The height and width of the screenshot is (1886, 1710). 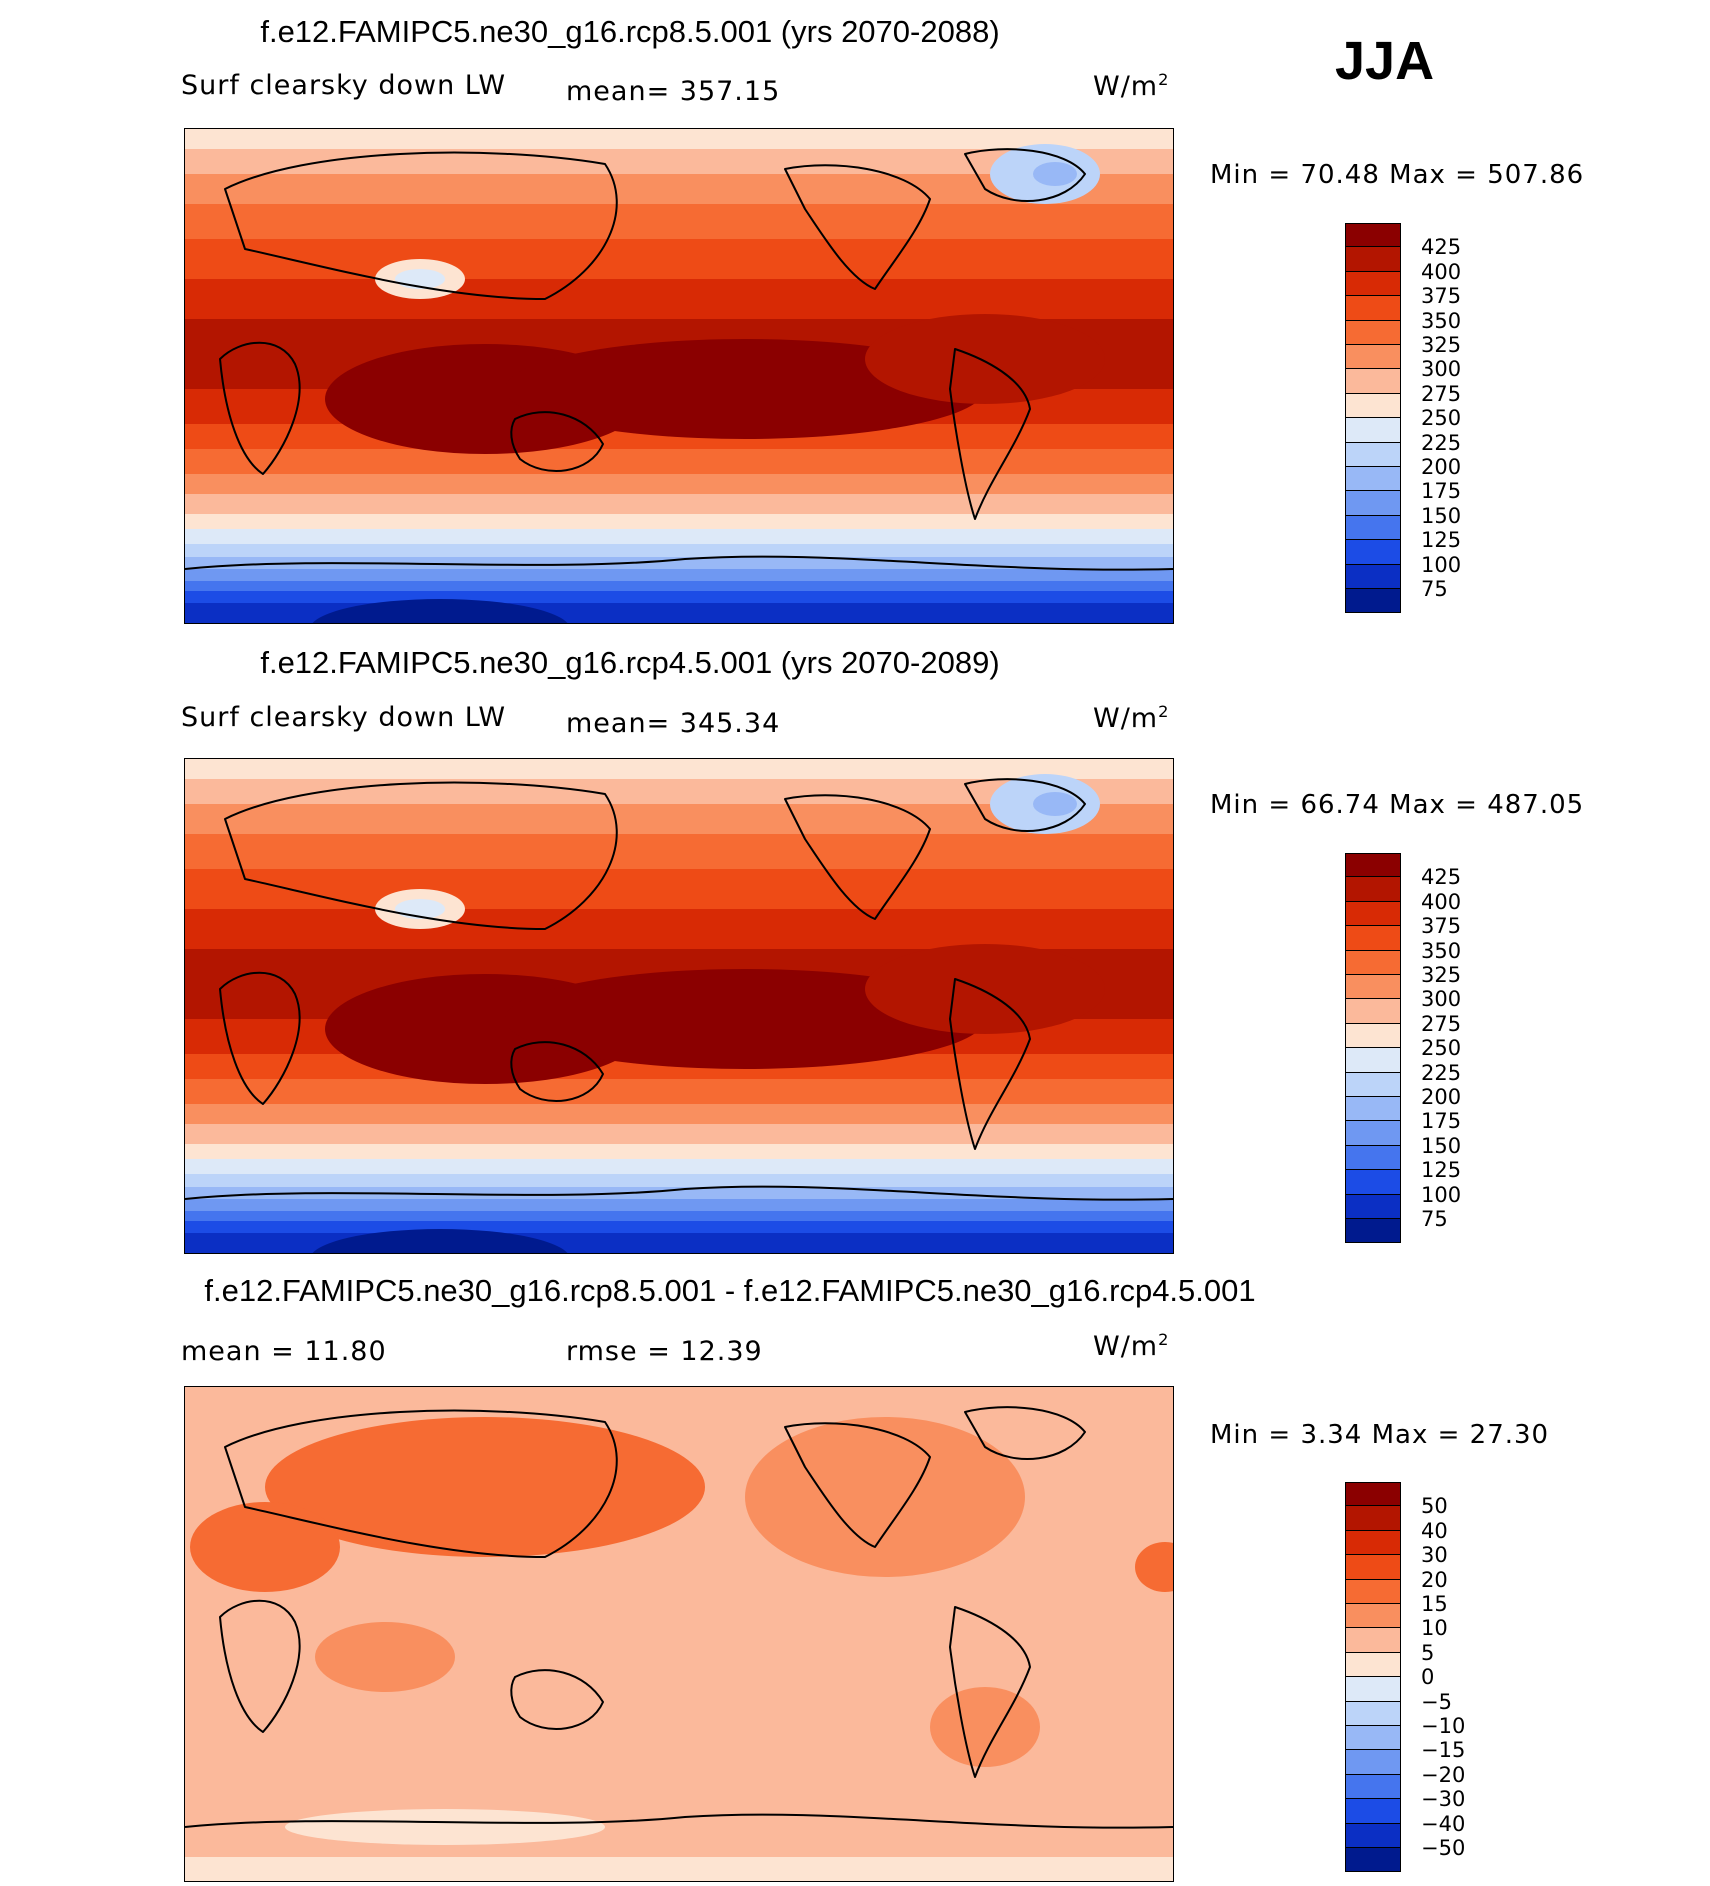 I want to click on colorbar-tick-label: 175, so click(x=1441, y=491).